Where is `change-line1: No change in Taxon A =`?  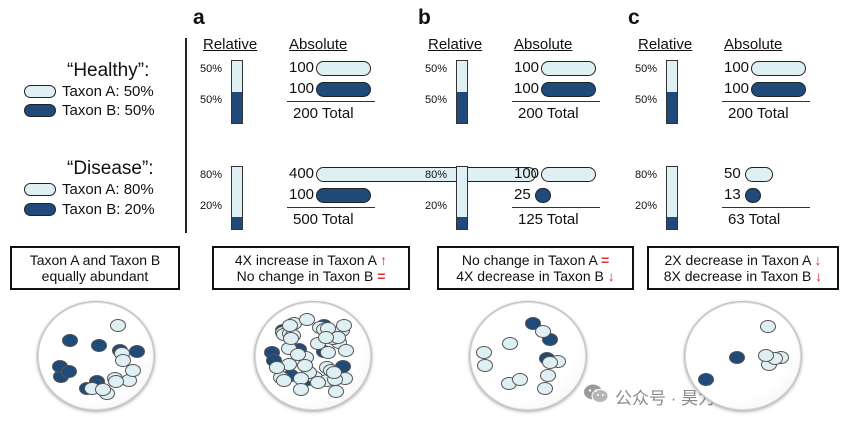
change-line1: No change in Taxon A = is located at coordinates (535, 260).